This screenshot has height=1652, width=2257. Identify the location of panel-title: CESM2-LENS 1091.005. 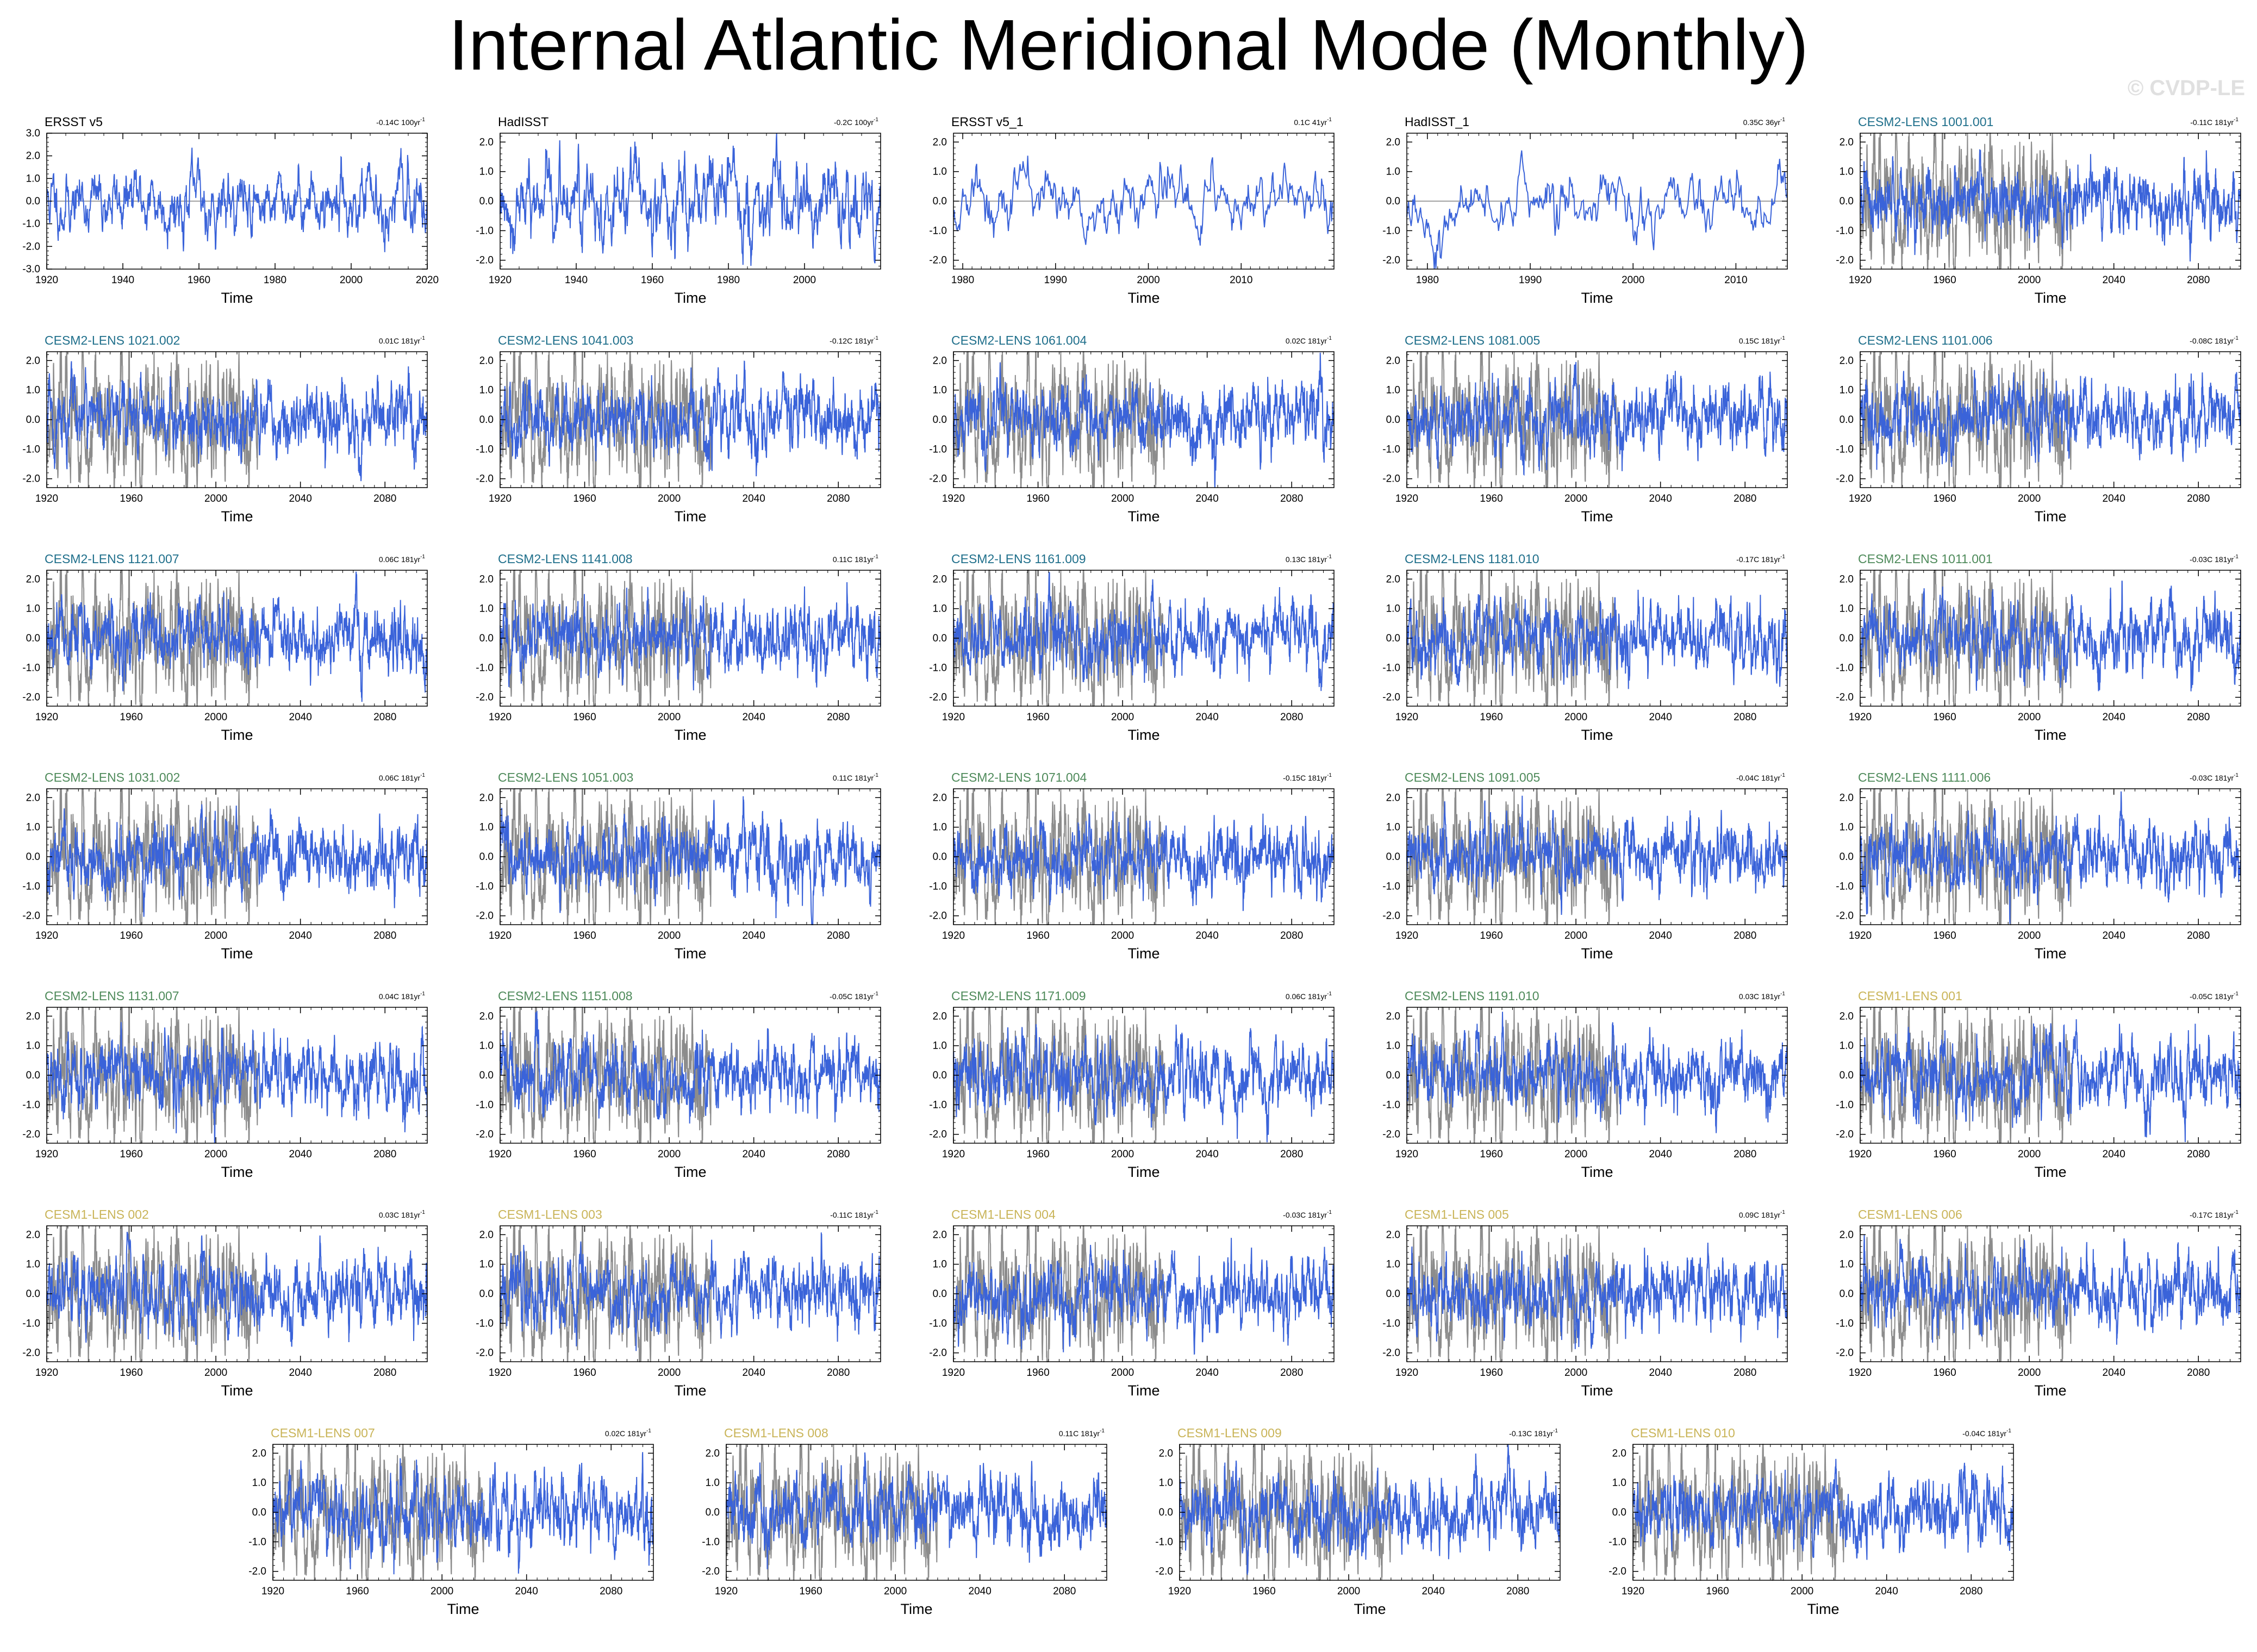
(1472, 777).